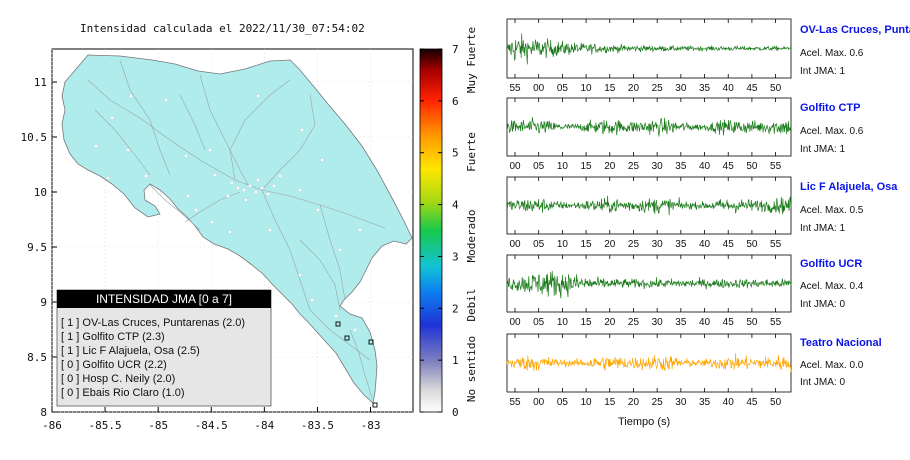  I want to click on colorbar-tick-label: 5, so click(455, 153).